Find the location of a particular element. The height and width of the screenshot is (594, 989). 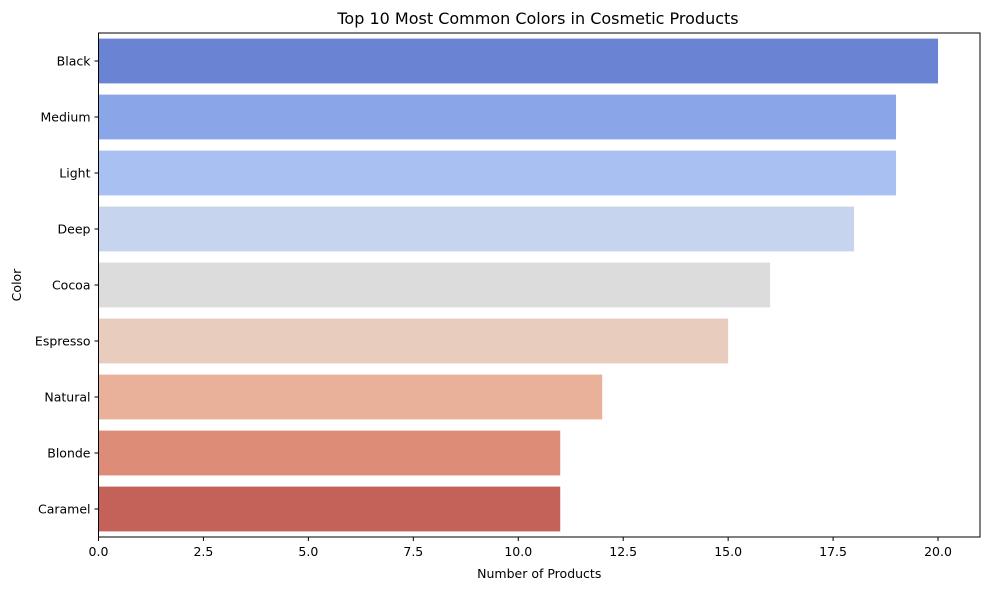

bar-blonde is located at coordinates (329, 453).